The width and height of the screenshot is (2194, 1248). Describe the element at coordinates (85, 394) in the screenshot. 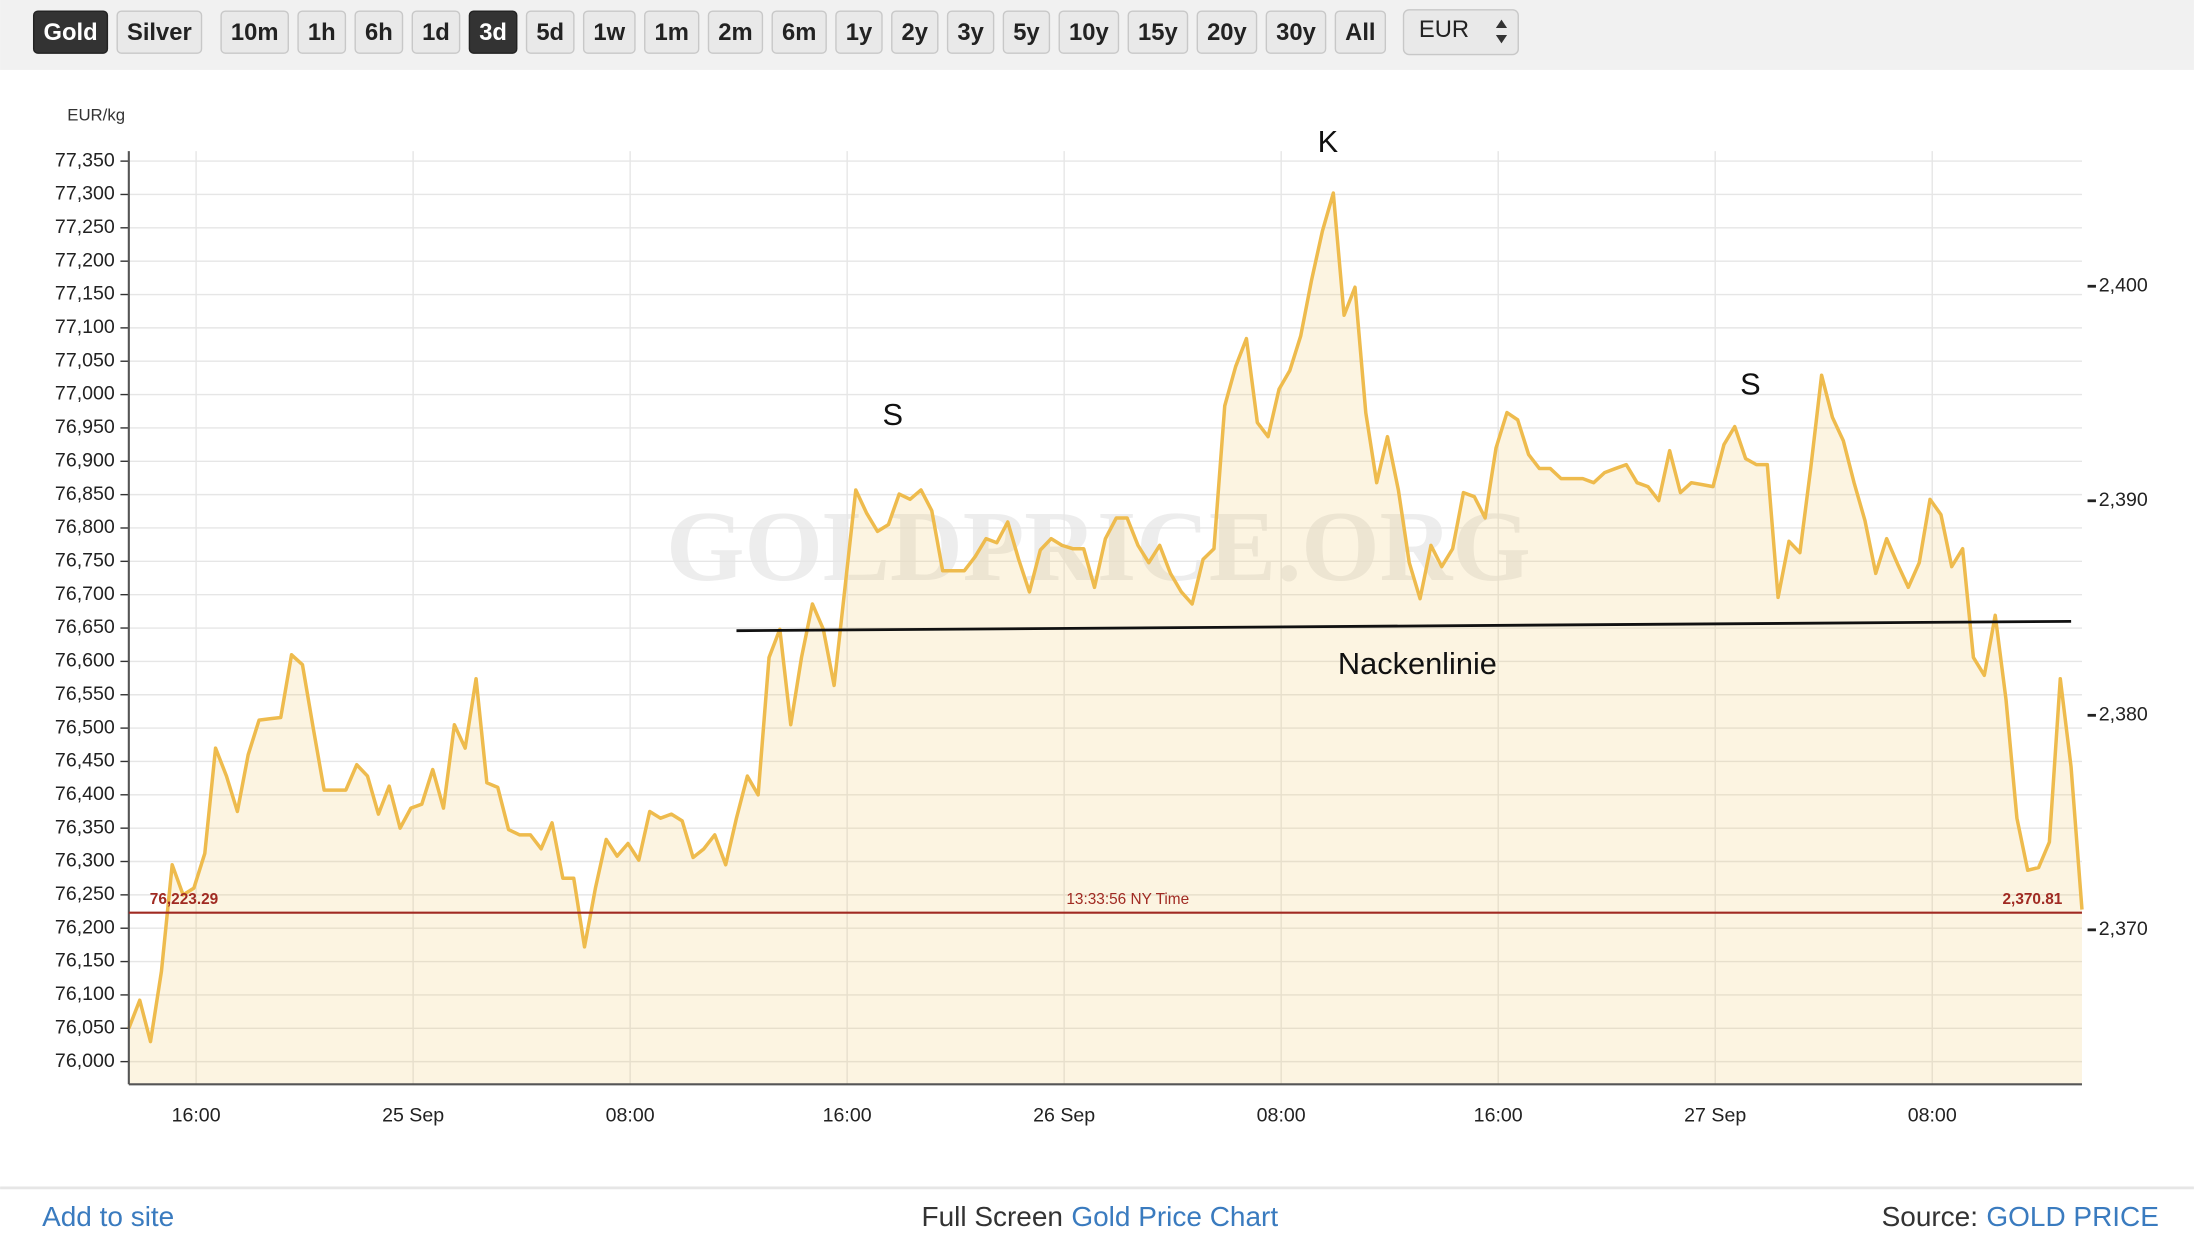

I see `y-tick-label: 77,000` at that location.